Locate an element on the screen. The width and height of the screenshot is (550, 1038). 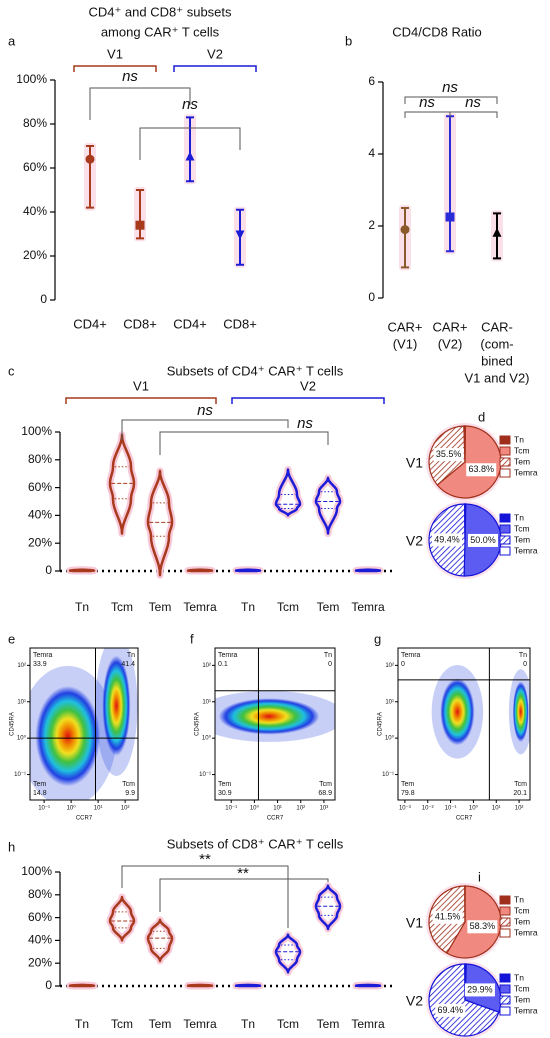
quadrant-value: 68.9 is located at coordinates (325, 793).